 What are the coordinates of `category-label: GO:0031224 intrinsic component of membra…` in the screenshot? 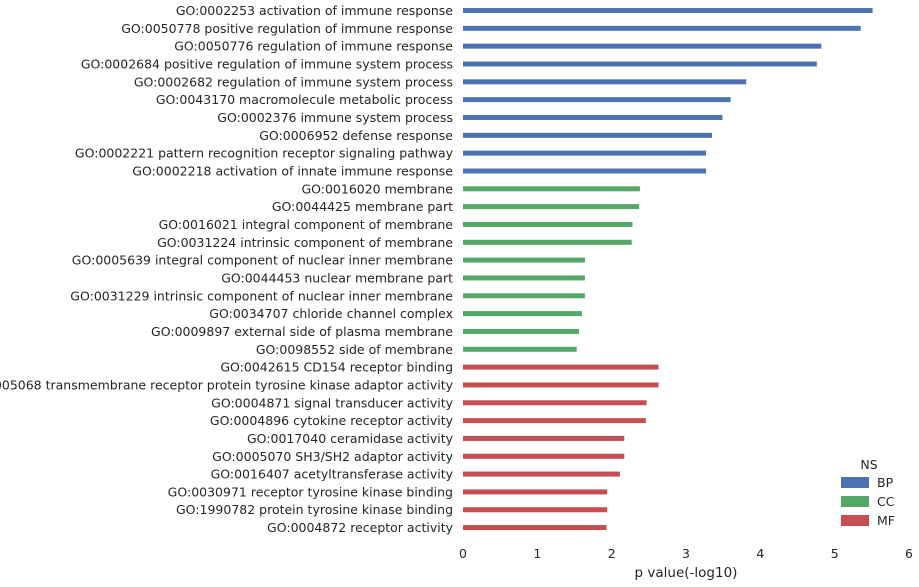 It's located at (305, 242).